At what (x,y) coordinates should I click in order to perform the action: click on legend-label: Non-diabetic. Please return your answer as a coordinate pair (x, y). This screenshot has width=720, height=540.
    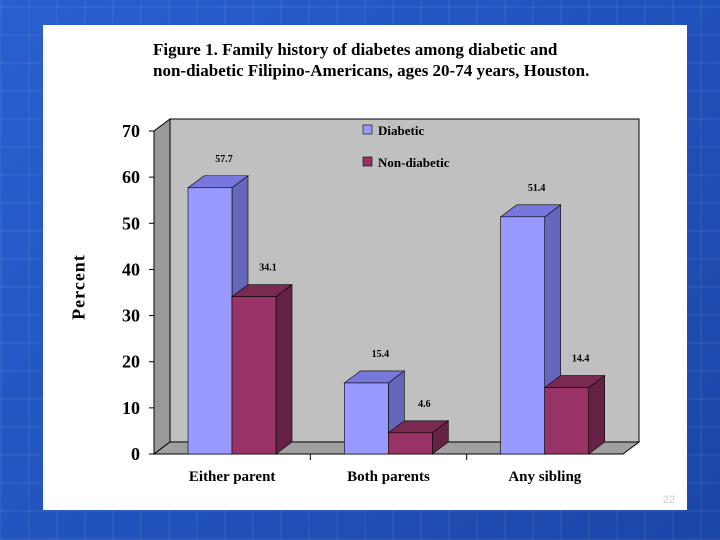
    Looking at the image, I should click on (414, 162).